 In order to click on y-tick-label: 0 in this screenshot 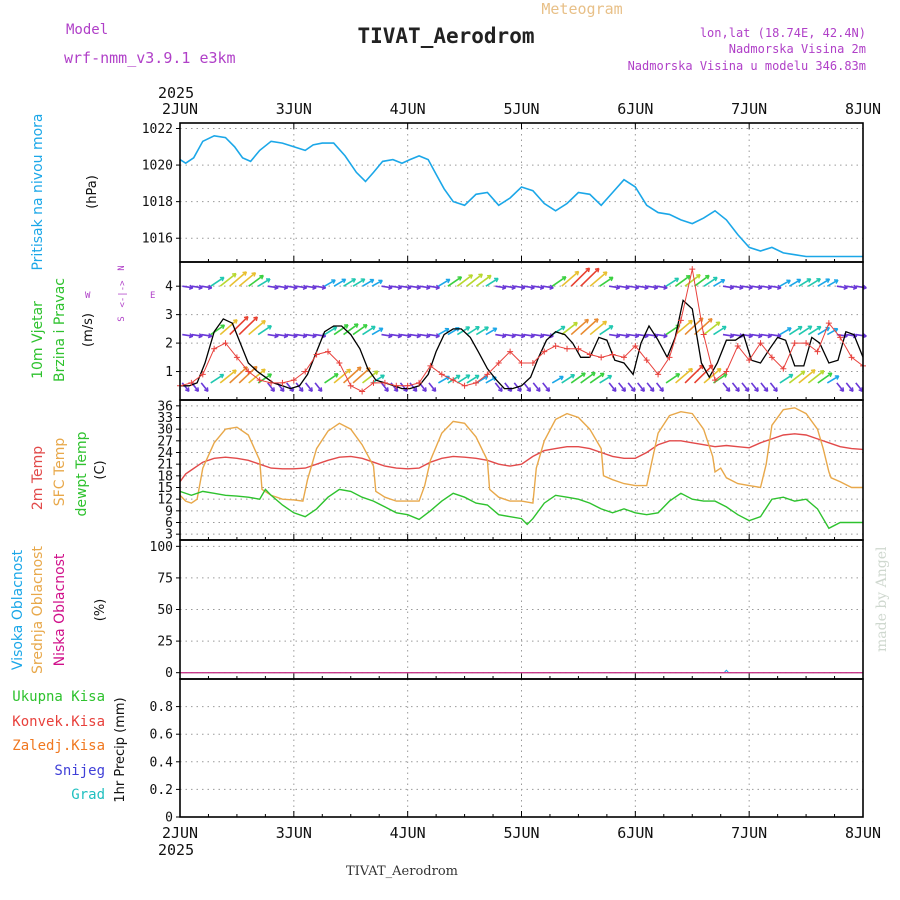, I will do `click(169, 818)`.